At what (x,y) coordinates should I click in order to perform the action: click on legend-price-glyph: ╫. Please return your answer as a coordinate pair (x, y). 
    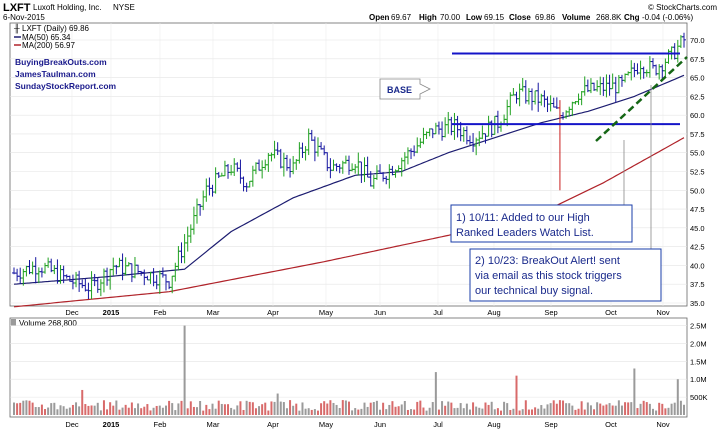
    Looking at the image, I should click on (16, 28).